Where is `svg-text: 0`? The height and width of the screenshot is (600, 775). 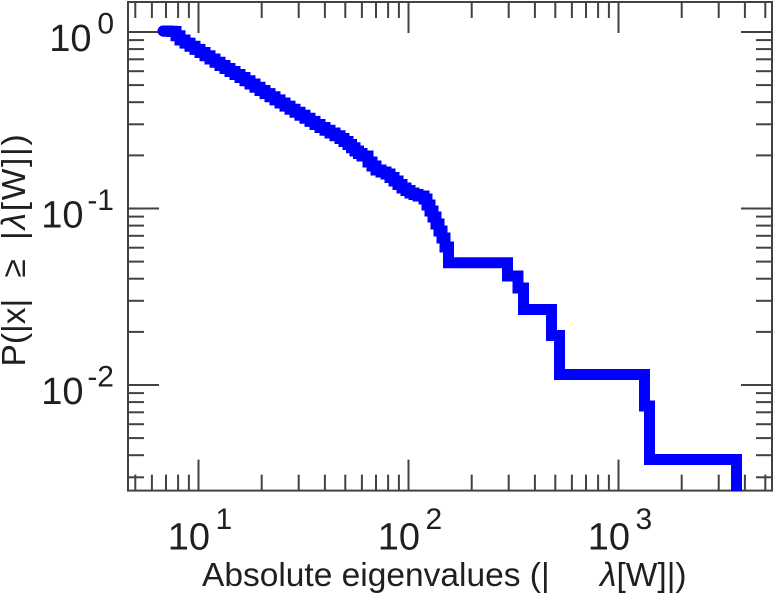 svg-text: 0 is located at coordinates (105, 24).